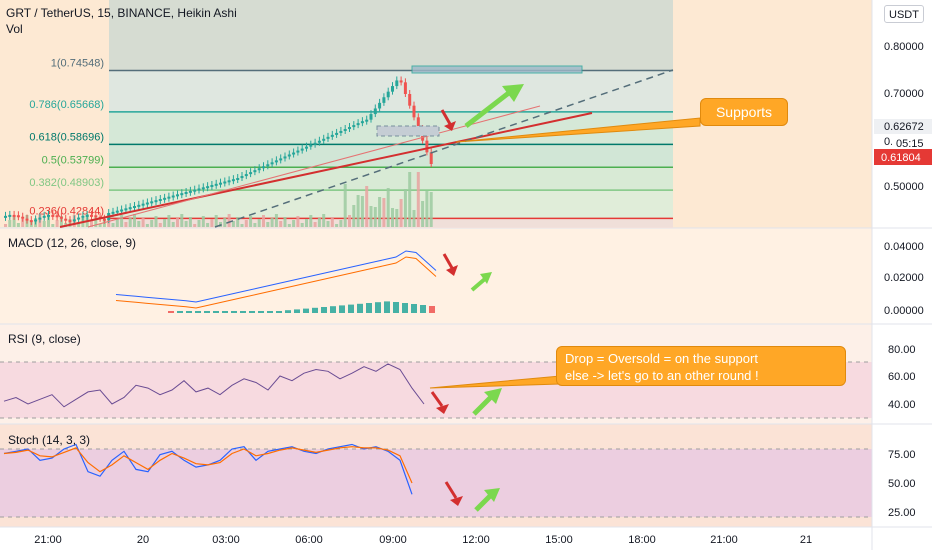 The image size is (932, 550). Describe the element at coordinates (408, 131) in the screenshot. I see `consolidation-zone` at that location.